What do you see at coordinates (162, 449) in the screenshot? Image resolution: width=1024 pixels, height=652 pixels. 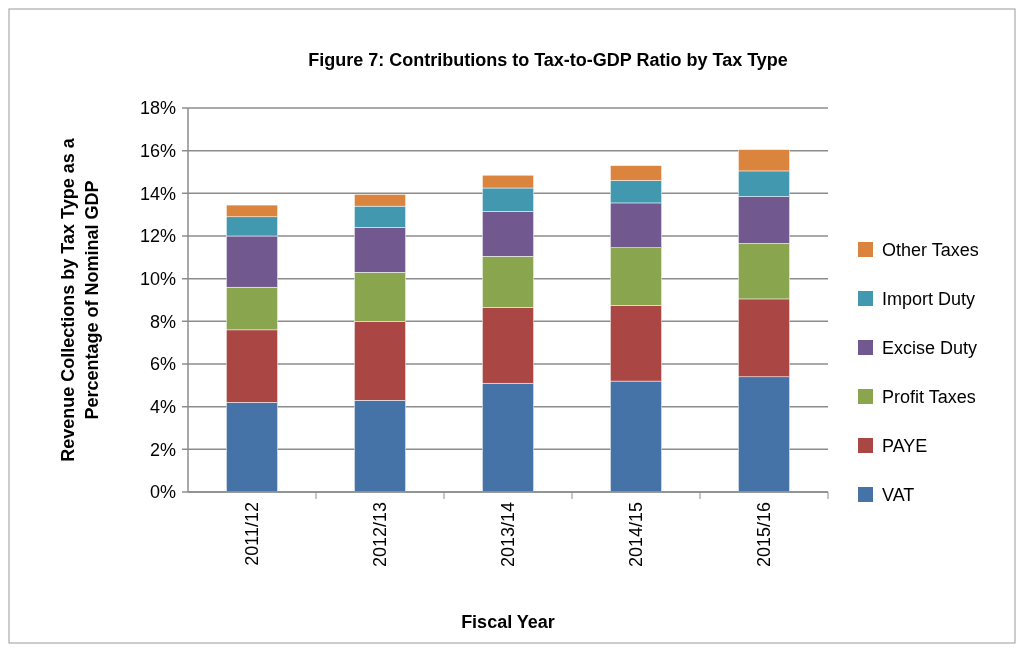 I see `y-tick-label: 2%` at bounding box center [162, 449].